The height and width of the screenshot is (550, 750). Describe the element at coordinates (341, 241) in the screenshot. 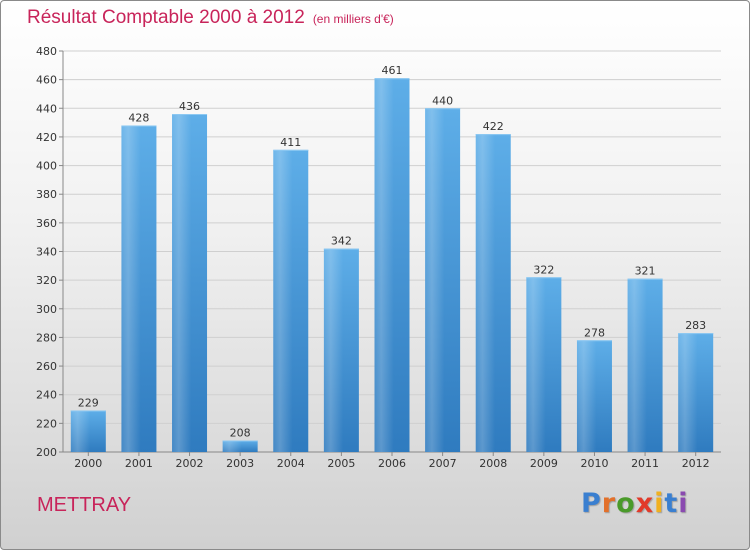

I see `data-label: 342` at that location.